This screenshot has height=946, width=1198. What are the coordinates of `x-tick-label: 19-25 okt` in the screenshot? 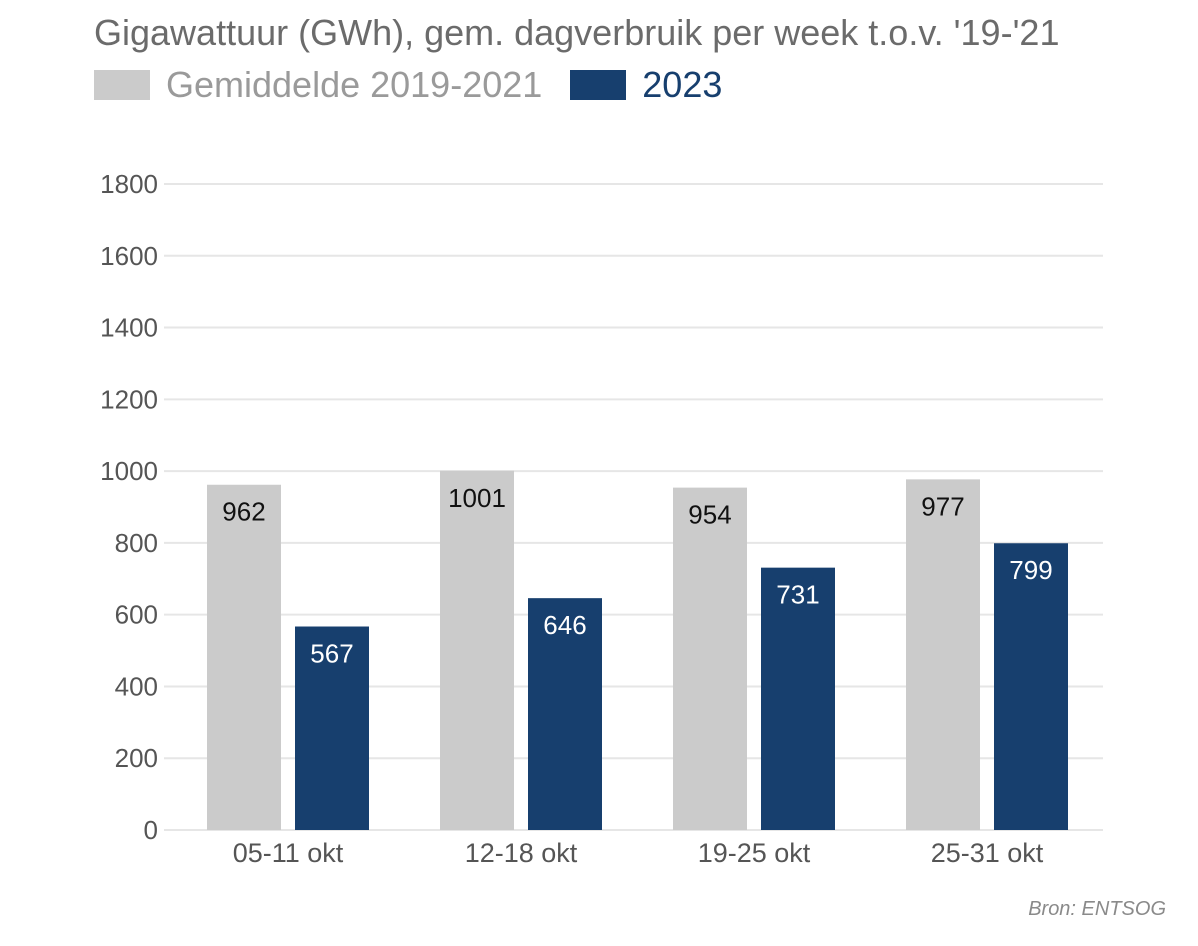 It's located at (754, 853).